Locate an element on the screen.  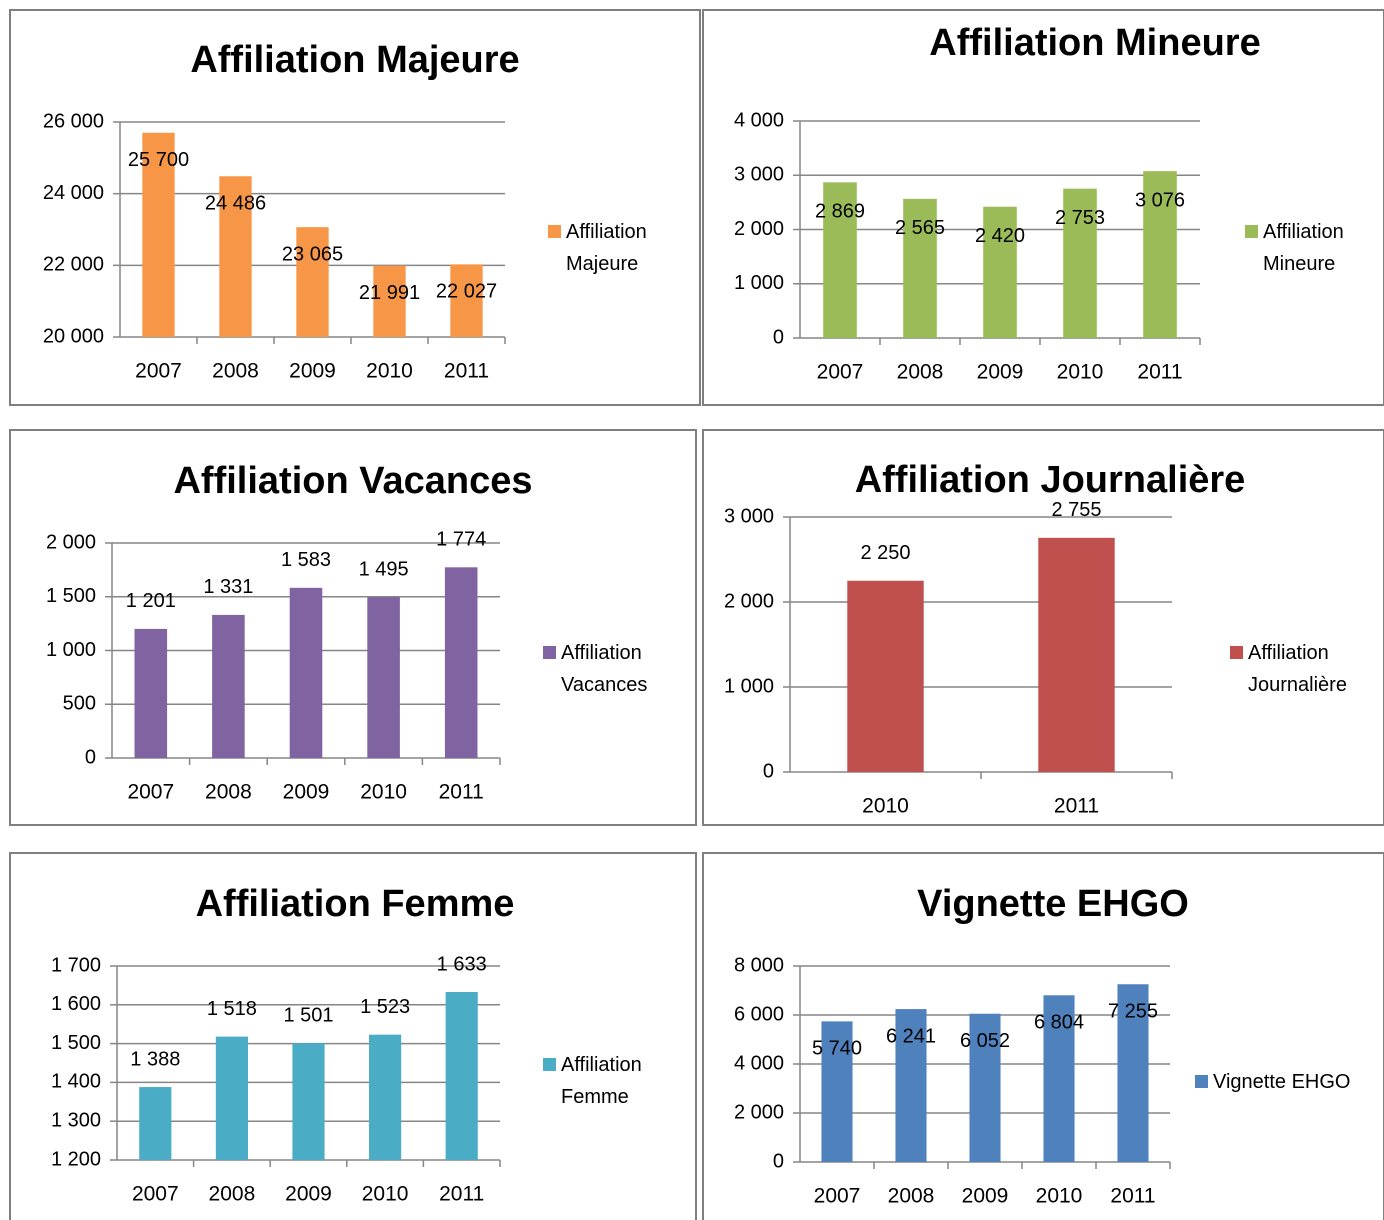
y-tick-label: 26 000 is located at coordinates (73, 121).